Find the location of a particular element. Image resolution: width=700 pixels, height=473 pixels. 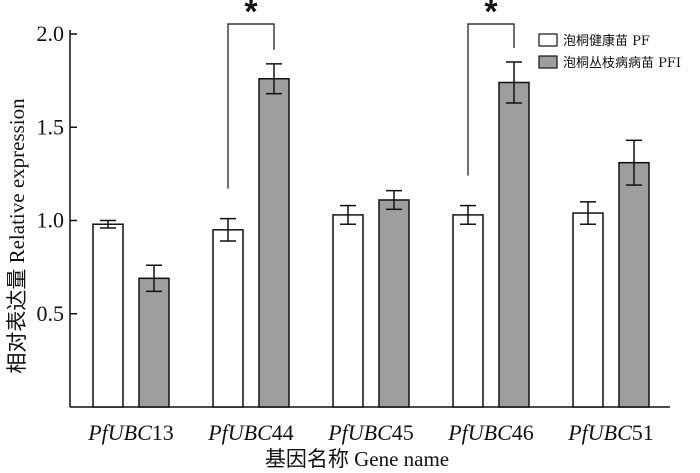

x-tick-label: PfUBC45 is located at coordinates (370, 432).